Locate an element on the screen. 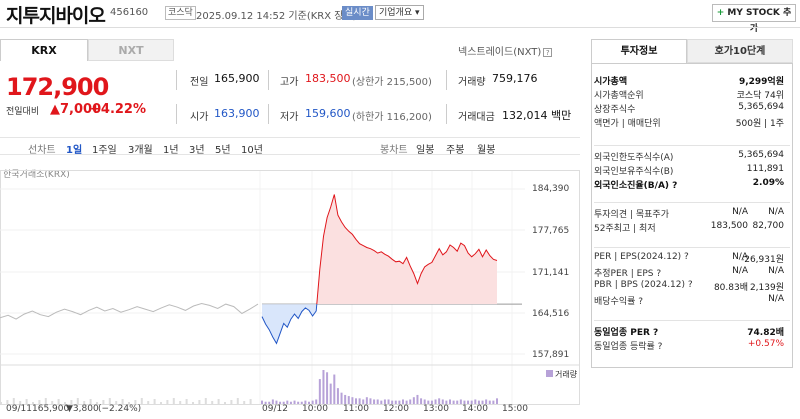  volume-label: 거래량 is located at coordinates (472, 82).